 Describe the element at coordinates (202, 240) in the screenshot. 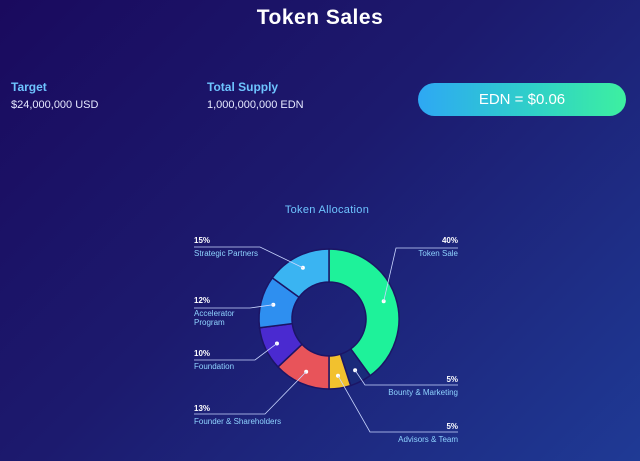

I see `pct-strategic-partners: 15%` at that location.